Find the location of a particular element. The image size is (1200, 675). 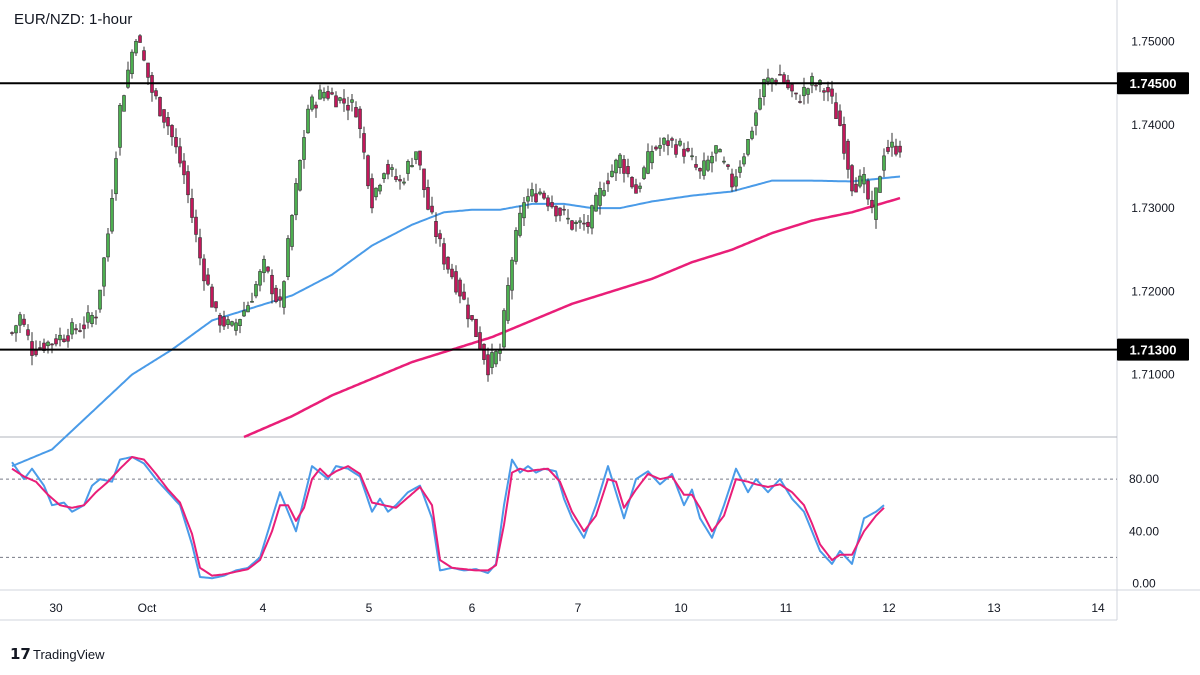

time-tick-label: 14 is located at coordinates (1098, 608).